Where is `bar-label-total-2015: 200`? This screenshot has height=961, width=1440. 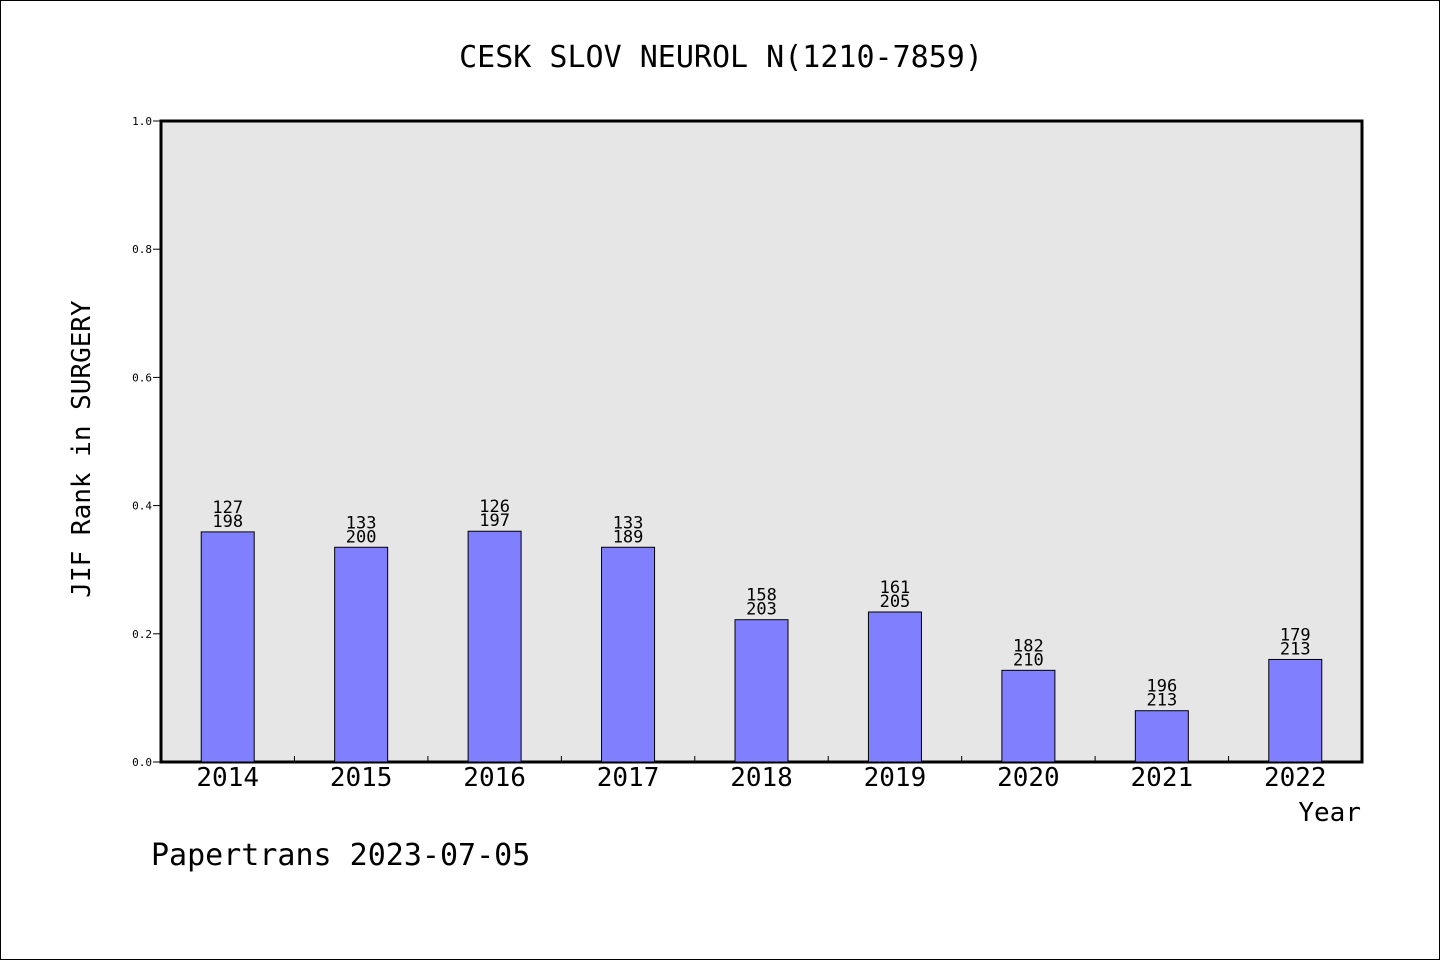
bar-label-total-2015: 200 is located at coordinates (361, 537).